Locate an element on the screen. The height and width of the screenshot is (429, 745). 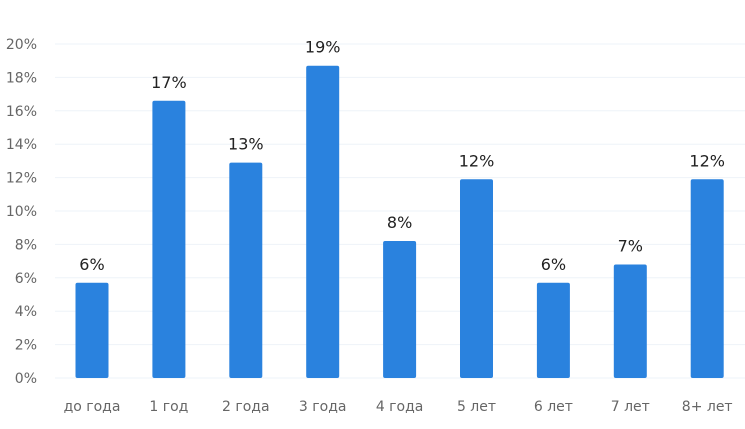
y-tick-label: 10% is located at coordinates (21, 212).